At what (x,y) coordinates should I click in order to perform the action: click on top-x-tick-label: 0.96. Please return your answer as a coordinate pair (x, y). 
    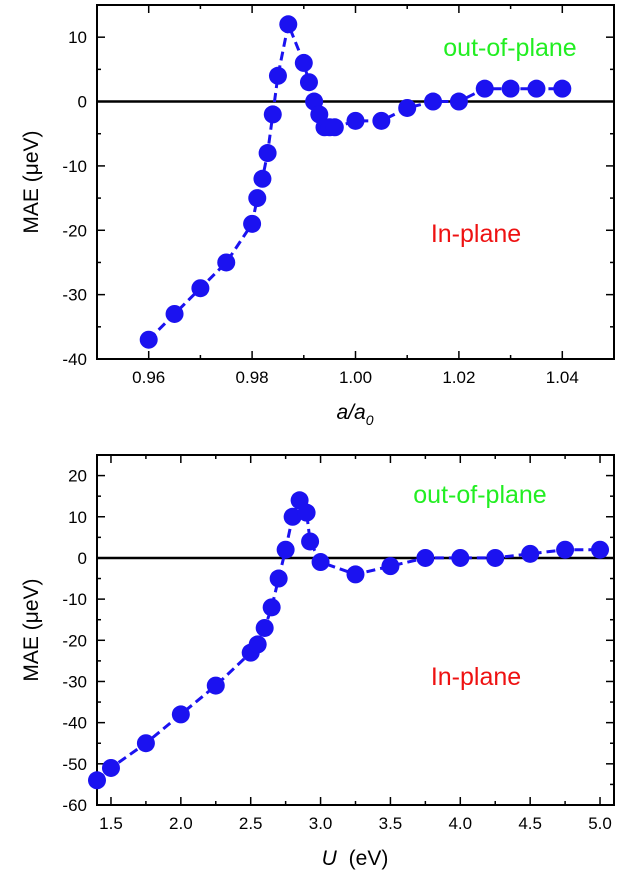
    Looking at the image, I should click on (148, 377).